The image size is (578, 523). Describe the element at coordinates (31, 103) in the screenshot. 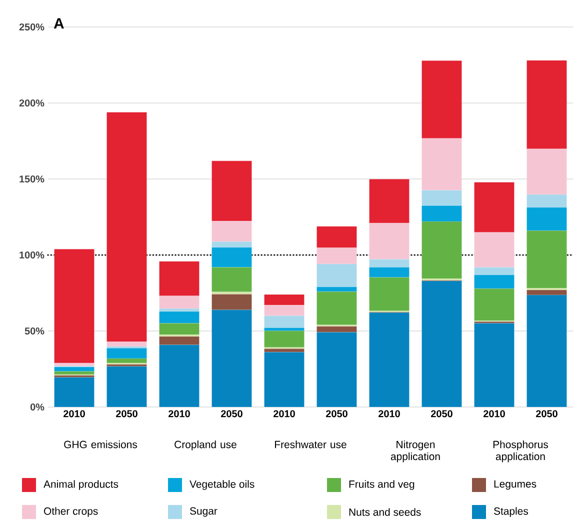

I see `y-tick-label: 200%` at that location.